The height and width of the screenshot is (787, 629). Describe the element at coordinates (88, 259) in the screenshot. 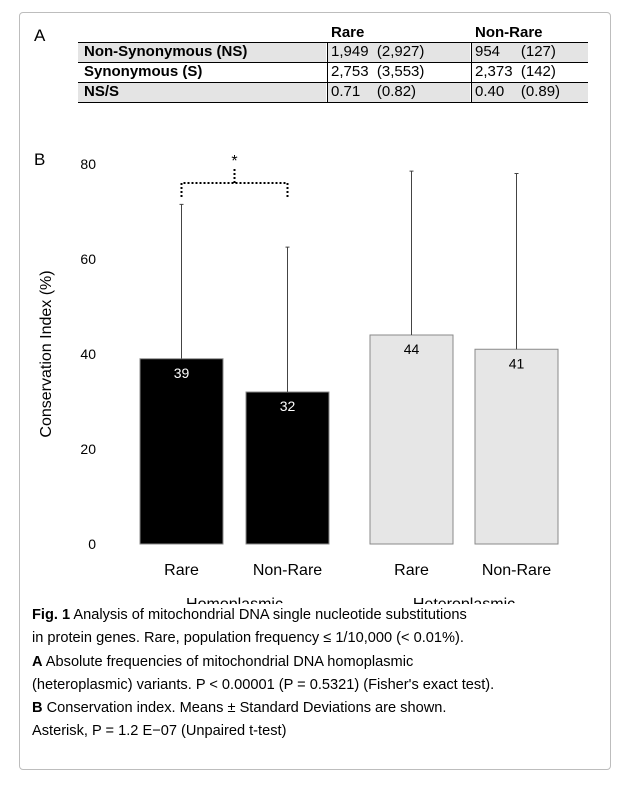

I see `y-tick-label: 60` at that location.